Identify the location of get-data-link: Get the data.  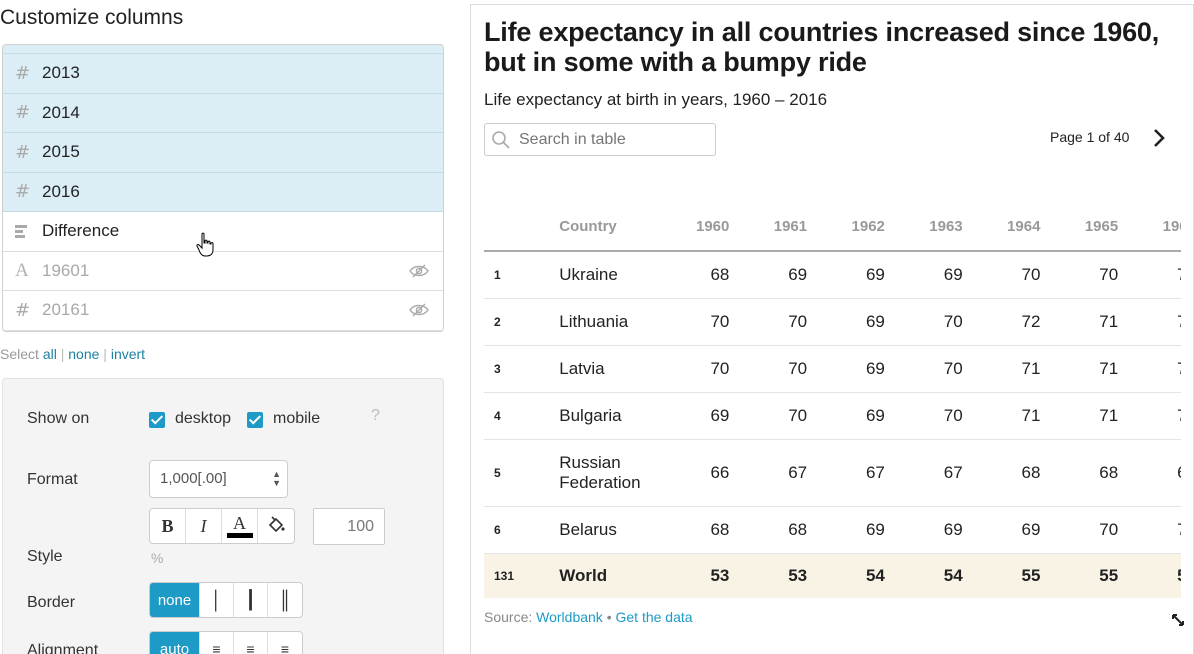
(654, 617).